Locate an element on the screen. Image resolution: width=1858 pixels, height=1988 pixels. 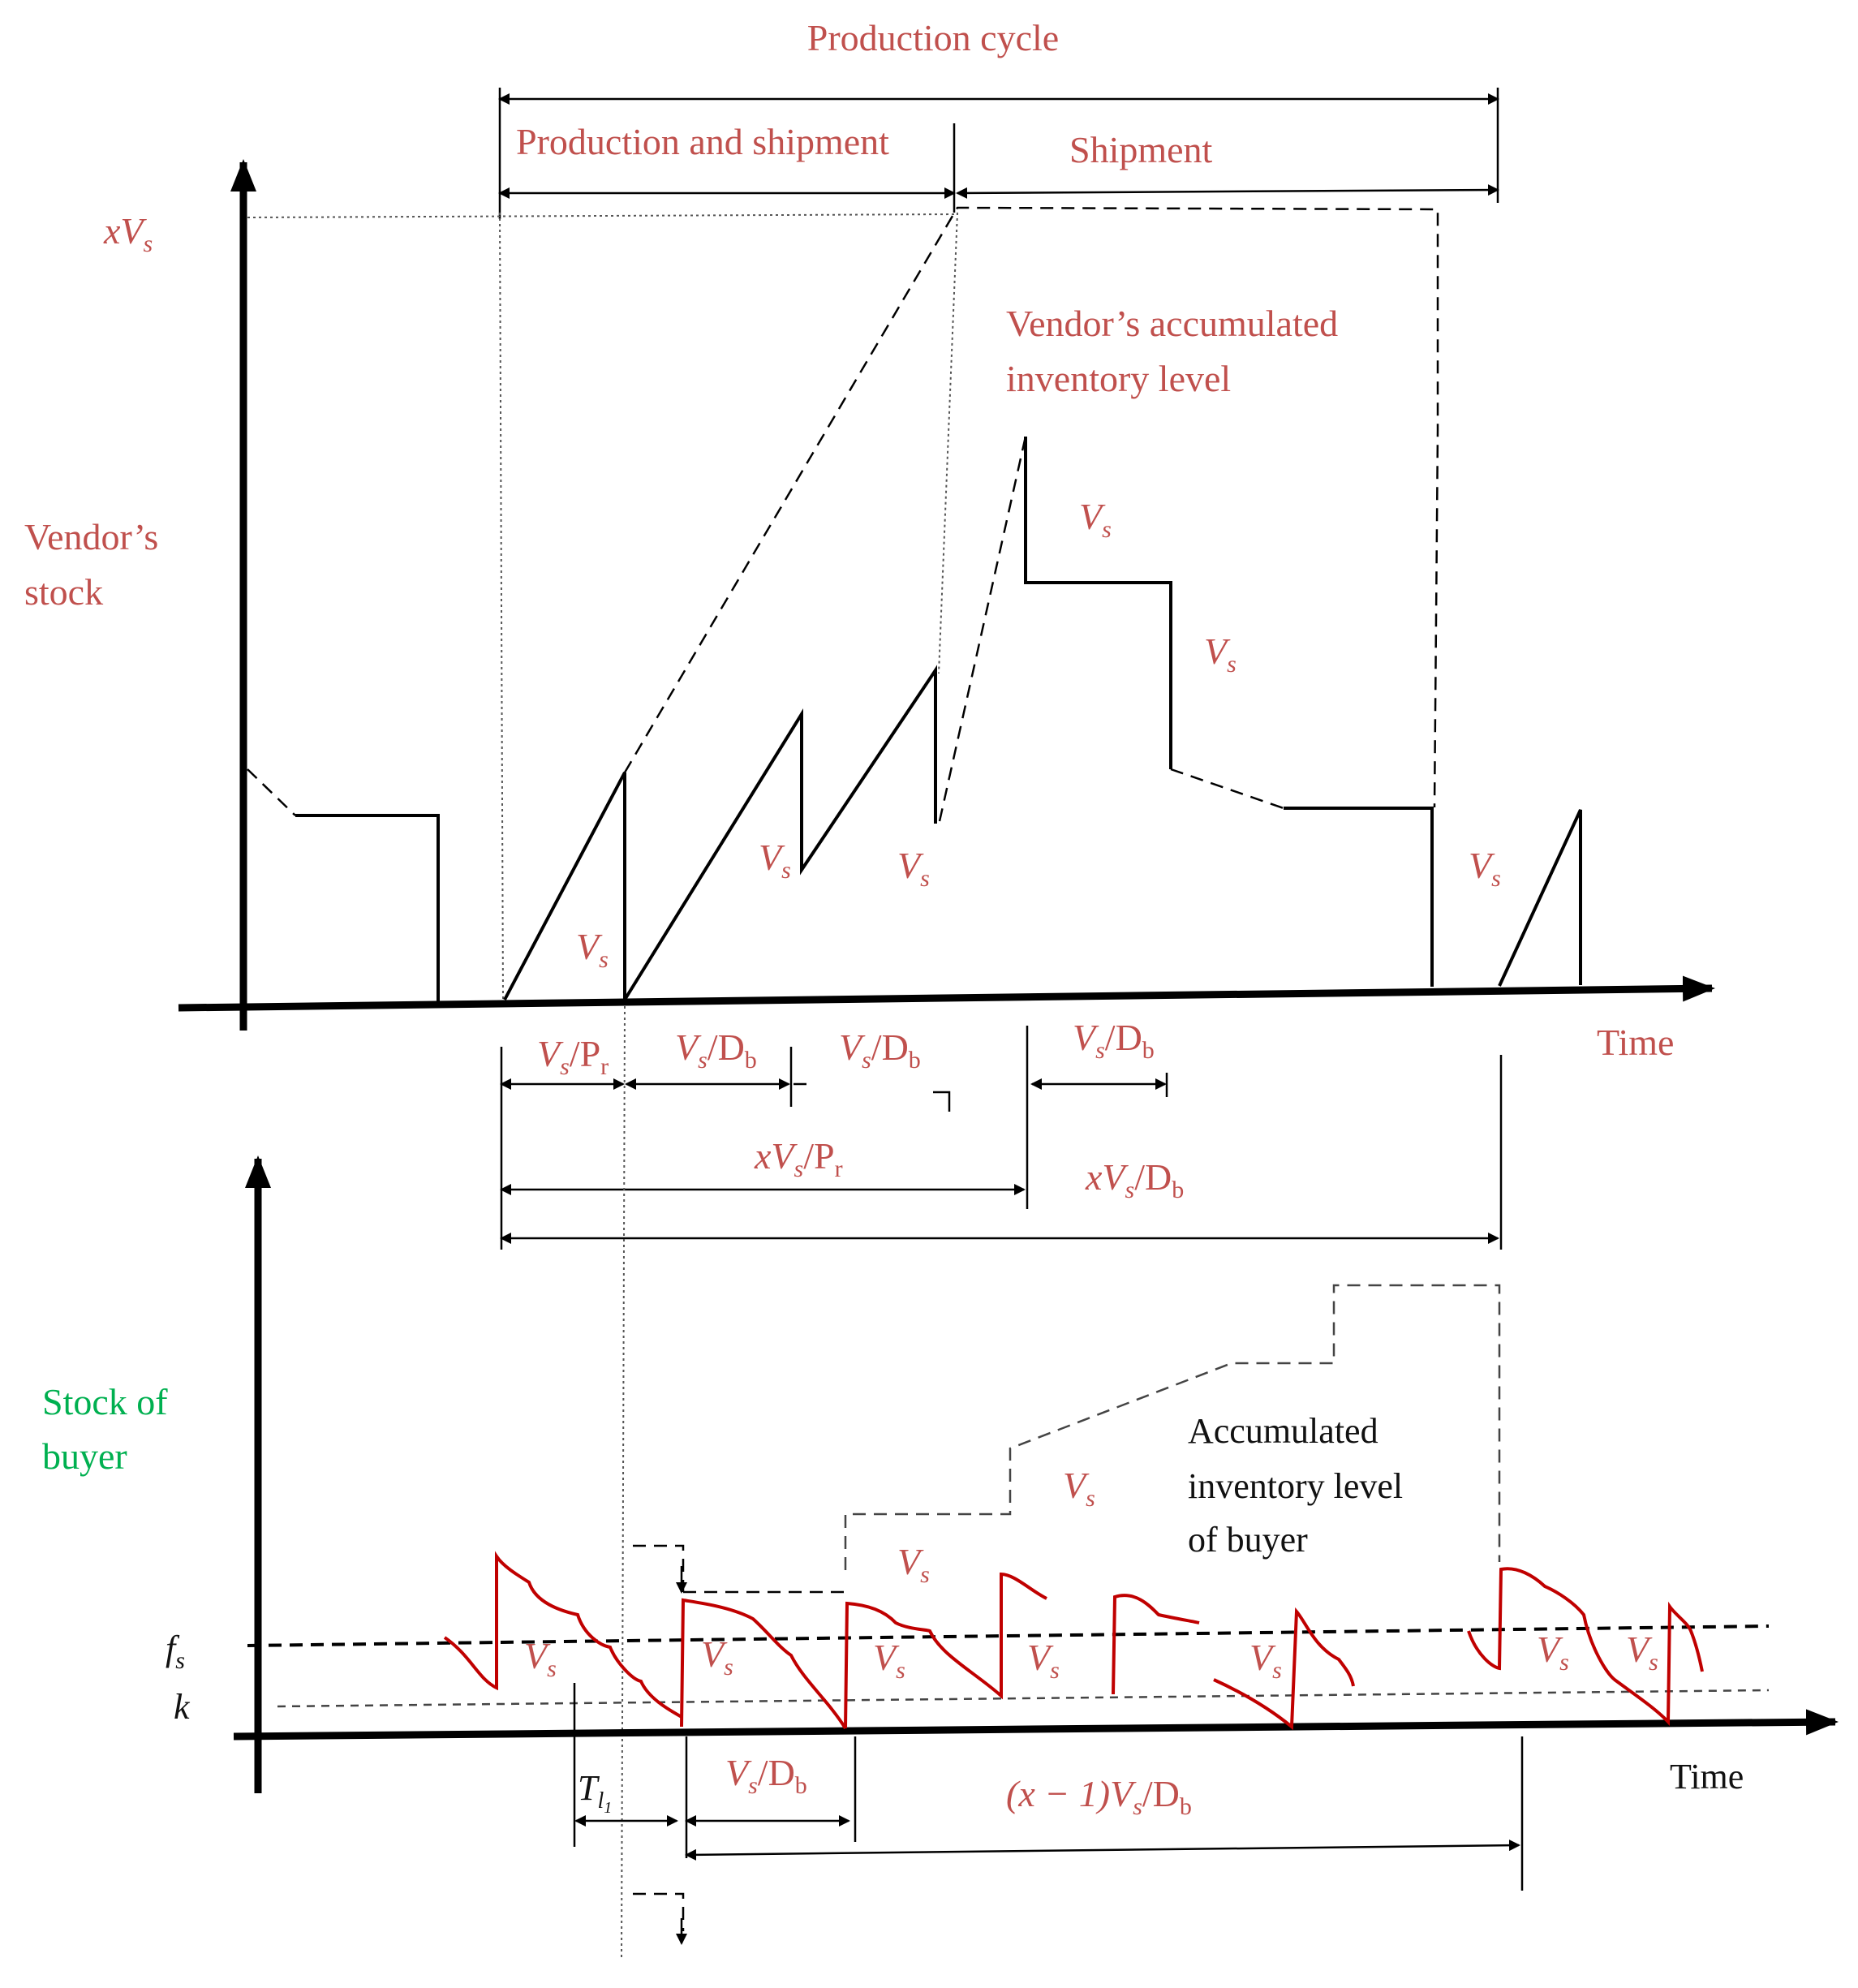
buyer-vs-label-4: Vs is located at coordinates (913, 1564).